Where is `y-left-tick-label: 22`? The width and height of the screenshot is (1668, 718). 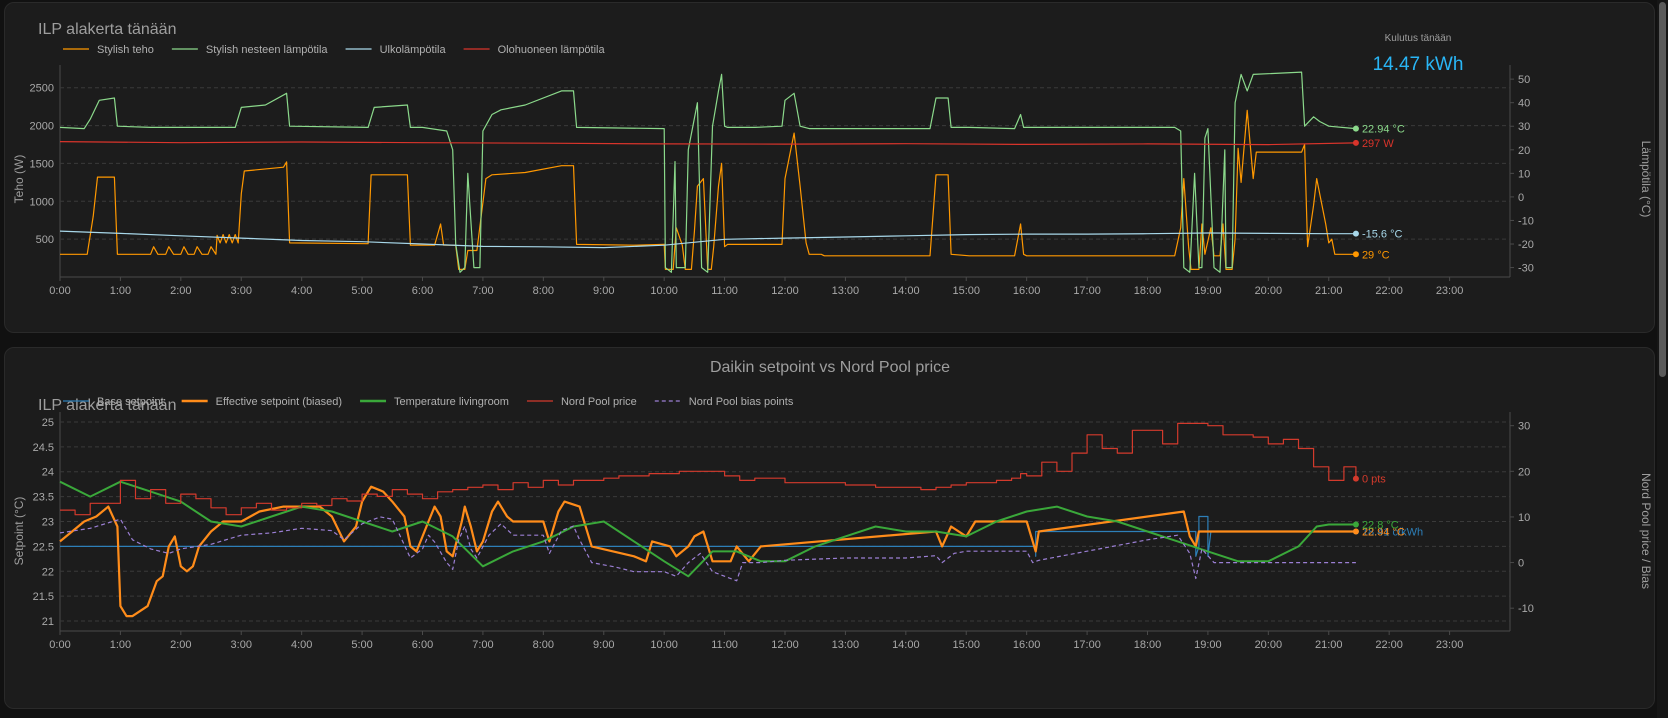
y-left-tick-label: 22 is located at coordinates (48, 572).